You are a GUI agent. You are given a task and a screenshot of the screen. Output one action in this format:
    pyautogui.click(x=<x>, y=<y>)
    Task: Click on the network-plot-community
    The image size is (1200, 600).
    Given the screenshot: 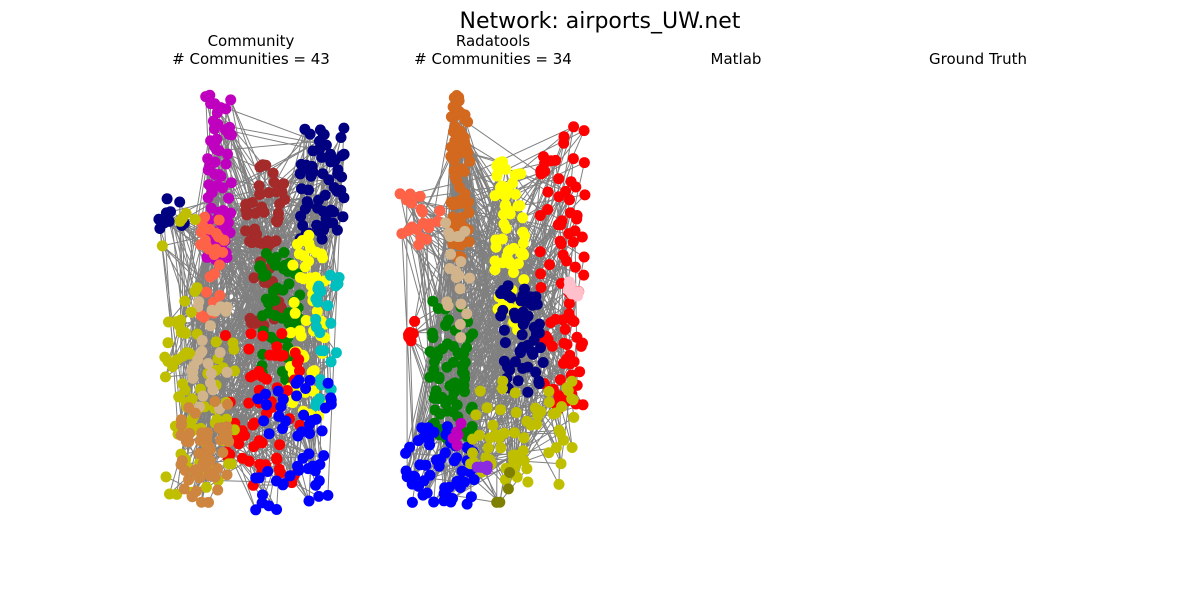 What is the action you would take?
    pyautogui.click(x=251, y=302)
    